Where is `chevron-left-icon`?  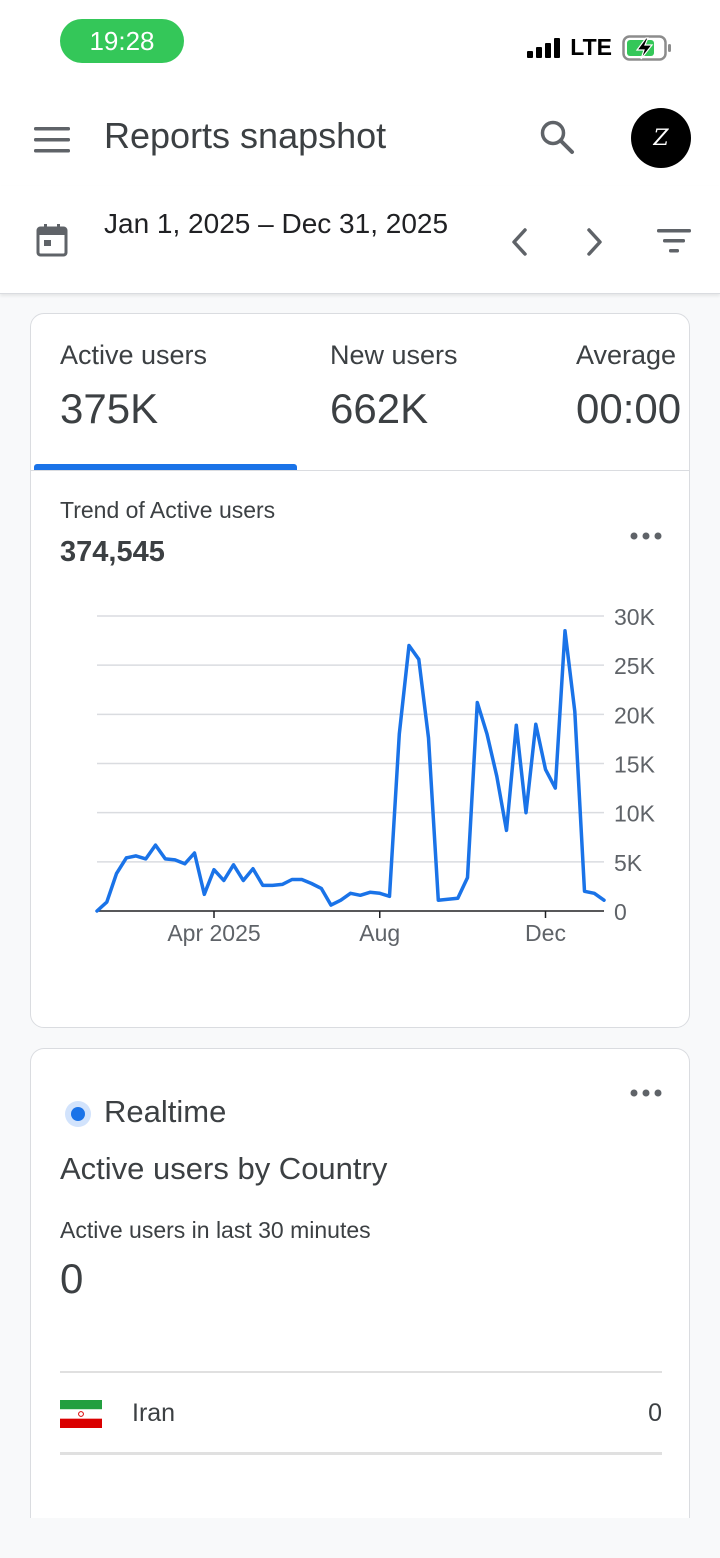
chevron-left-icon is located at coordinates (520, 242).